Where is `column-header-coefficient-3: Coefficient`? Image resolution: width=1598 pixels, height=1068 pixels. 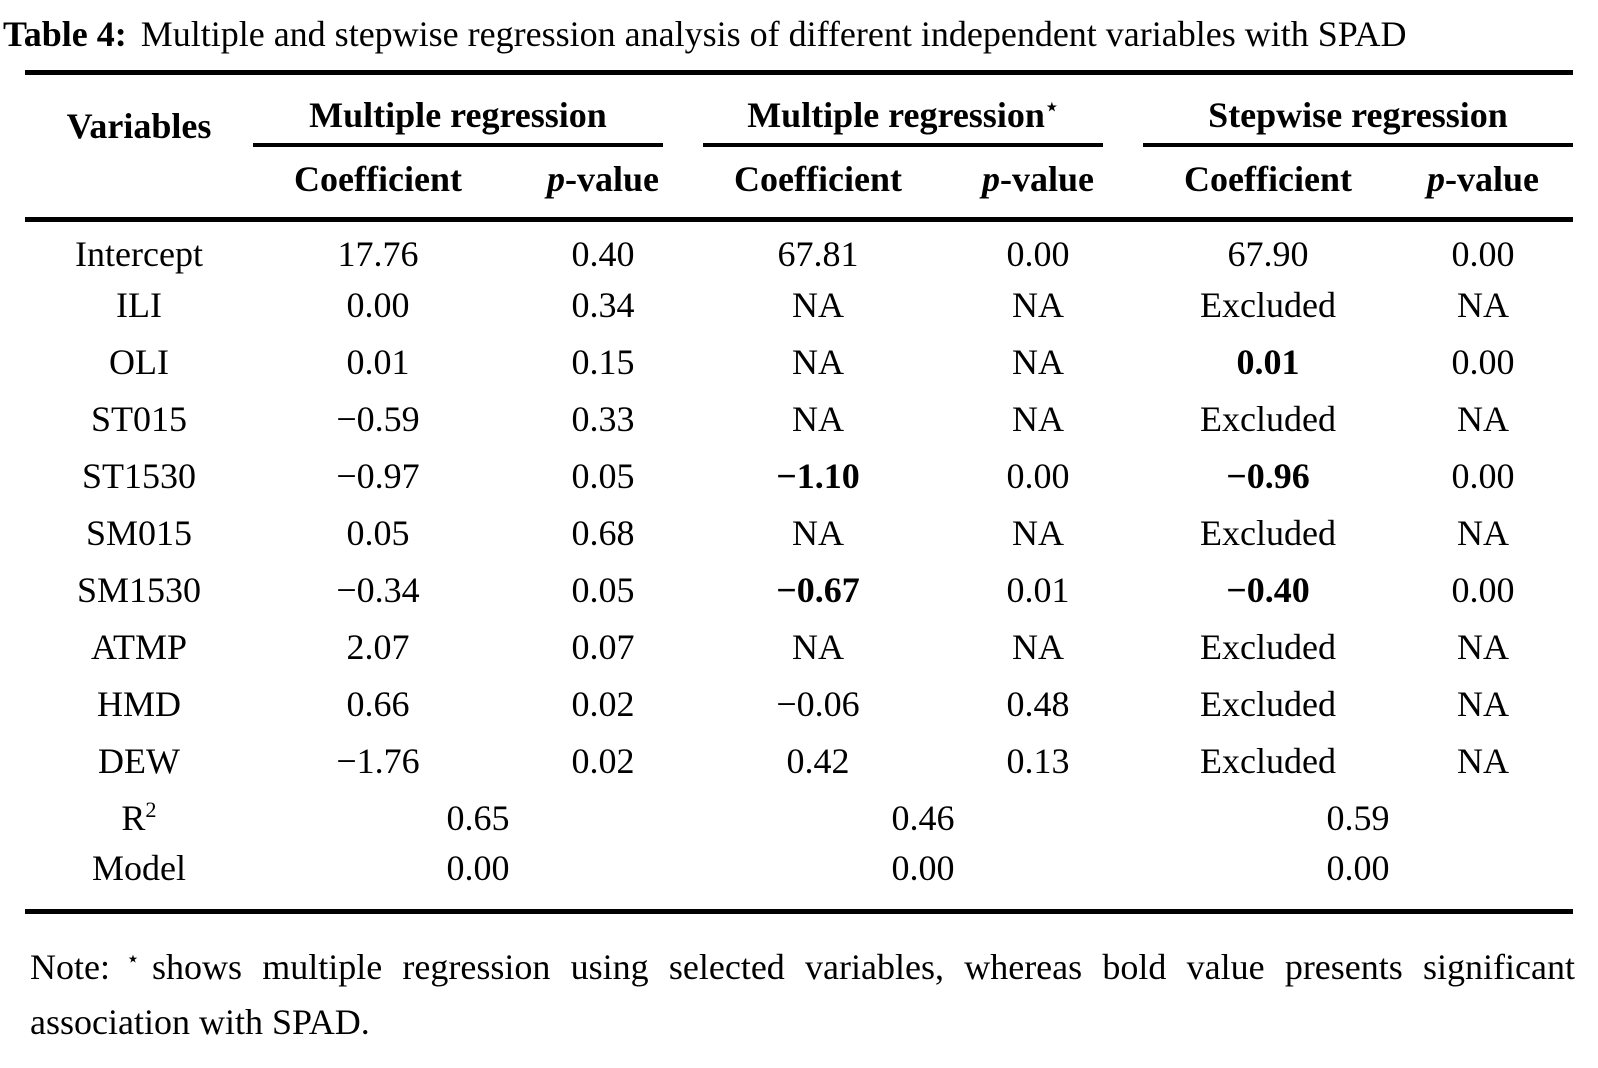
column-header-coefficient-3: Coefficient is located at coordinates (1268, 178).